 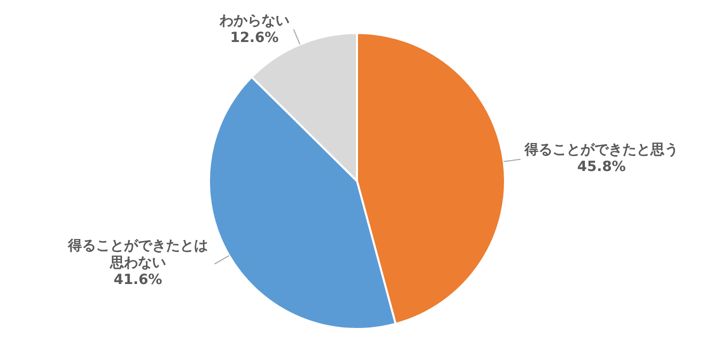 What do you see at coordinates (138, 280) in the screenshot?
I see `data-label: 41.6%` at bounding box center [138, 280].